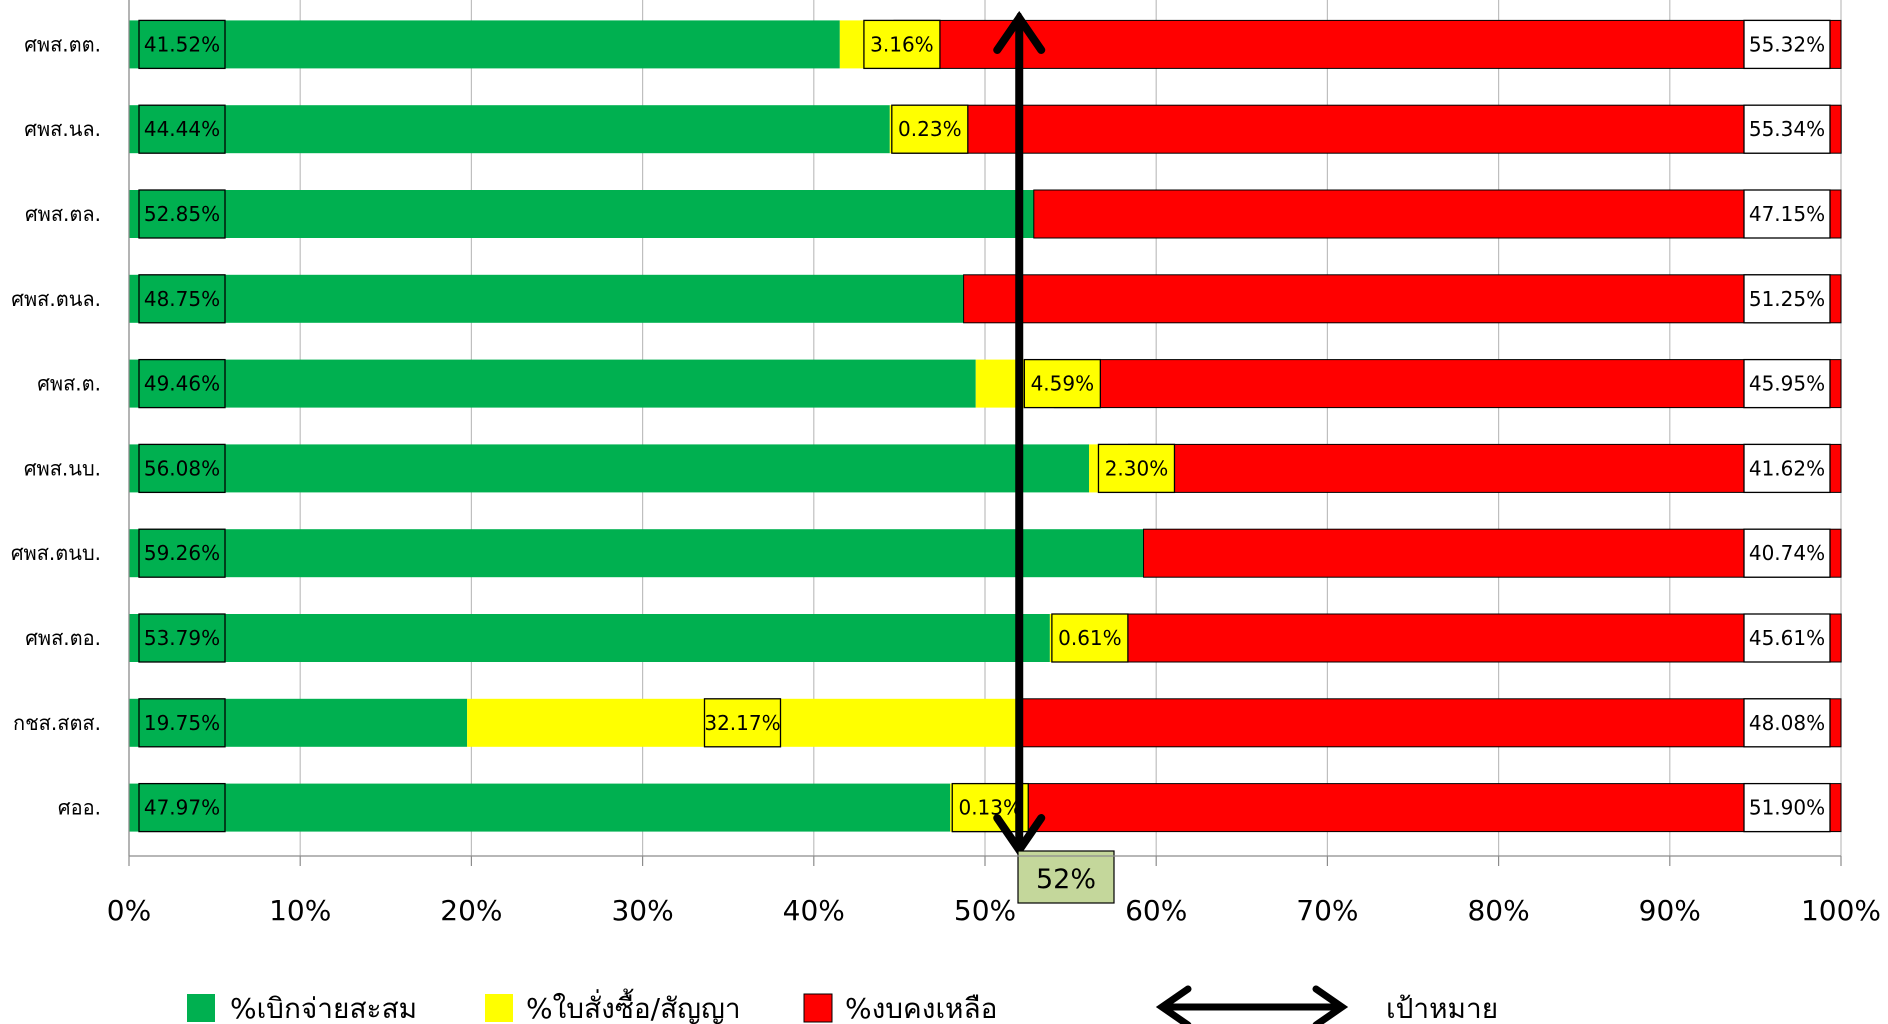 This screenshot has width=1888, height=1024. I want to click on legend-arrow-head-left, so click(1173, 1004).